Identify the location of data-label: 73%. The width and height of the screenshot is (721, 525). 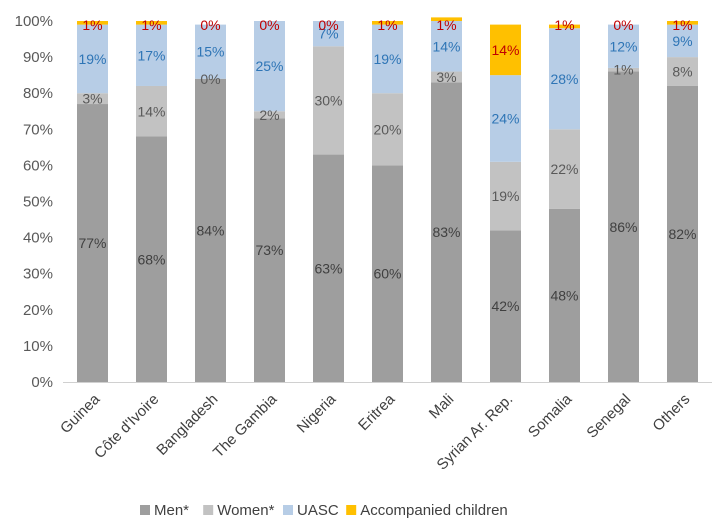
(269, 250).